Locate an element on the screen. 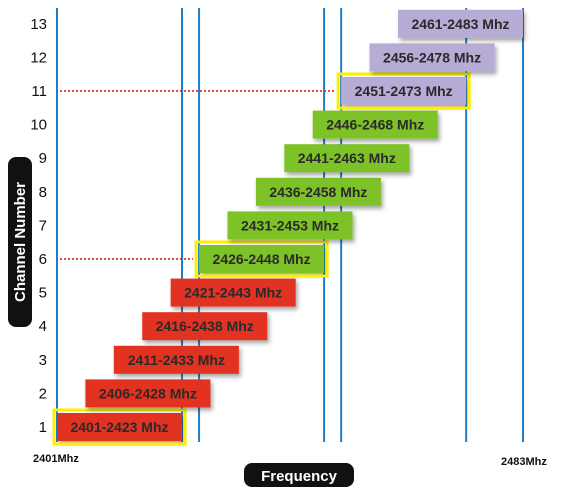 This screenshot has height=493, width=562. x-start-label: 2401Mhz is located at coordinates (56, 459).